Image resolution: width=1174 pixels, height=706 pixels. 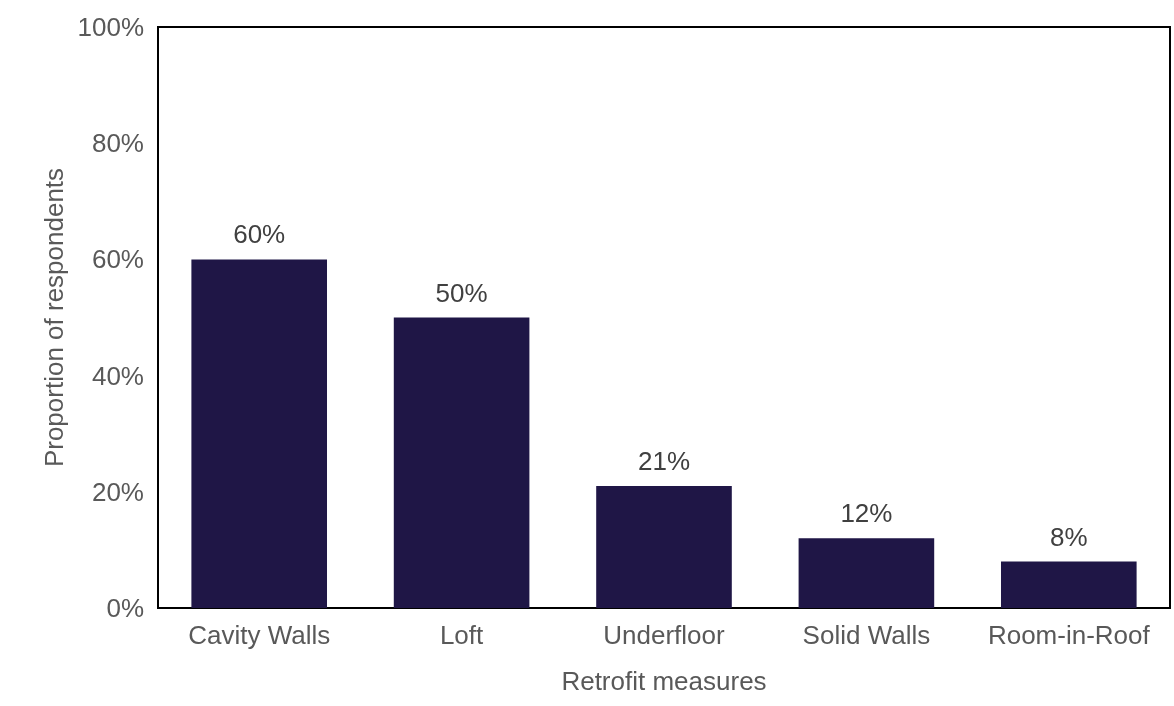 I want to click on y-axis-title: Proportion of respondents, so click(x=53, y=317).